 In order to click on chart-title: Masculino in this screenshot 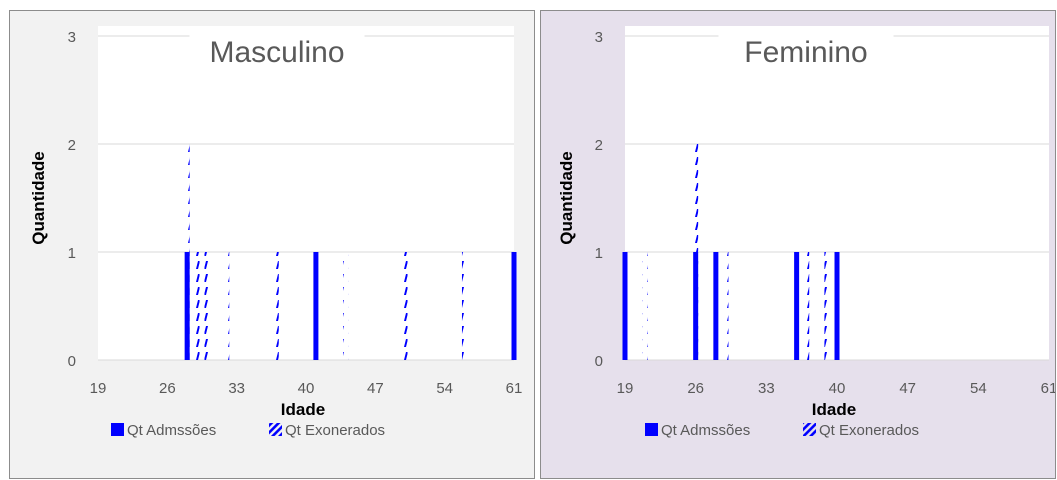, I will do `click(276, 52)`.